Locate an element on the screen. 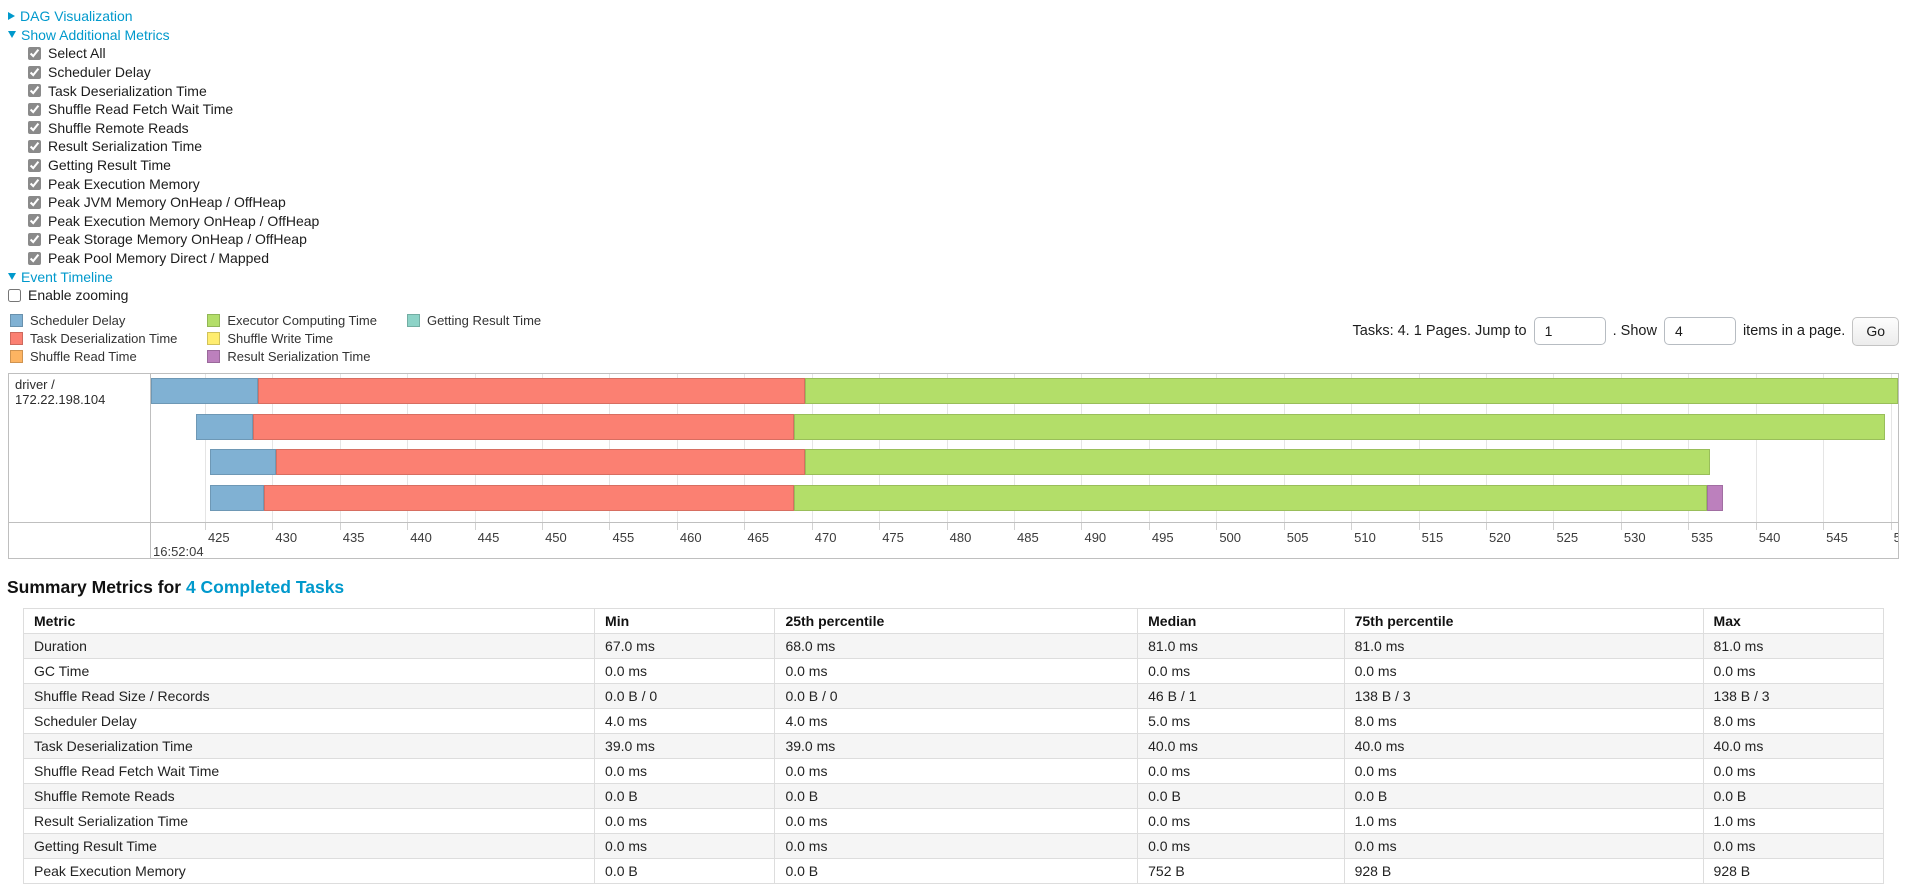 Image resolution: width=1907 pixels, height=884 pixels. pagination-suffix-text: items in a page. is located at coordinates (1794, 331).